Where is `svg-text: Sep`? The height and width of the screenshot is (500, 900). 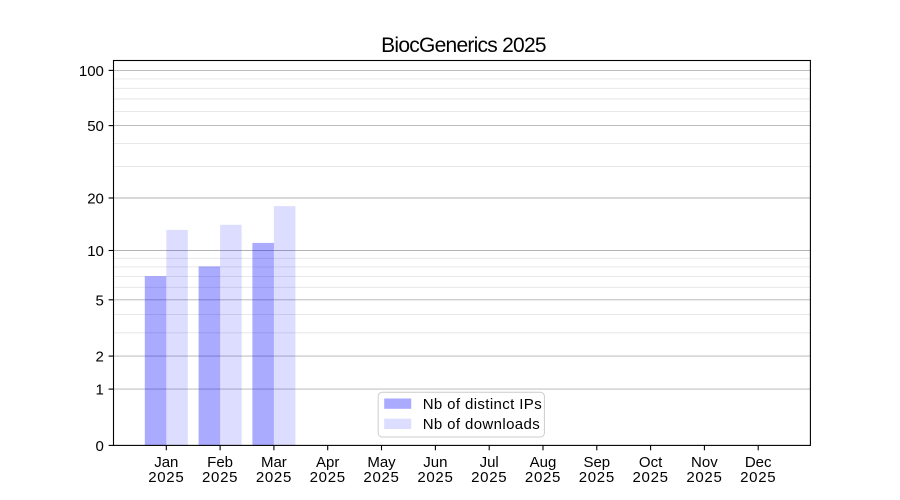
svg-text: Sep is located at coordinates (596, 462).